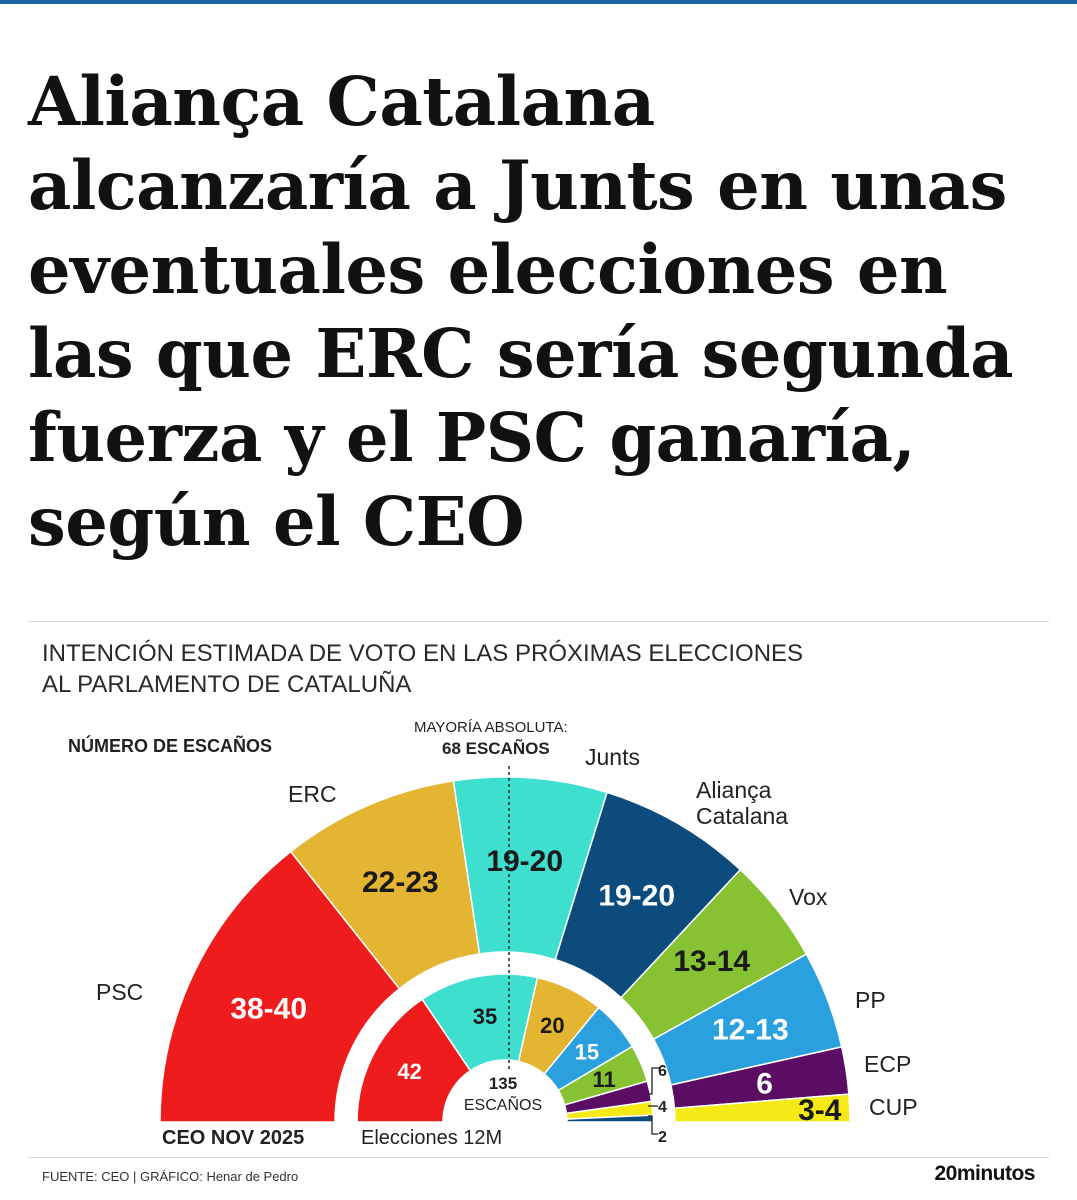 This screenshot has height=1200, width=1077. What do you see at coordinates (808, 897) in the screenshot?
I see `party-label-vox: Vox` at bounding box center [808, 897].